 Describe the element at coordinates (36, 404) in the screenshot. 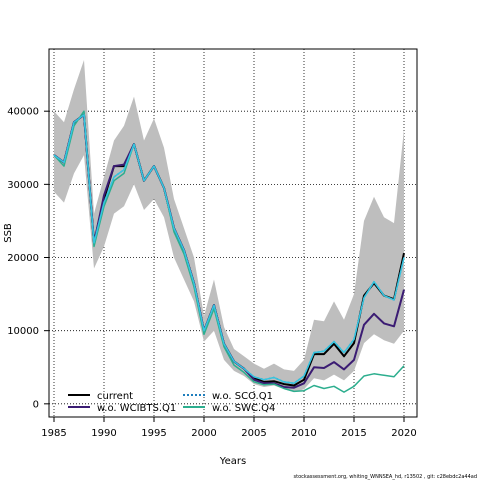

I see `y-tick-label: 0` at that location.